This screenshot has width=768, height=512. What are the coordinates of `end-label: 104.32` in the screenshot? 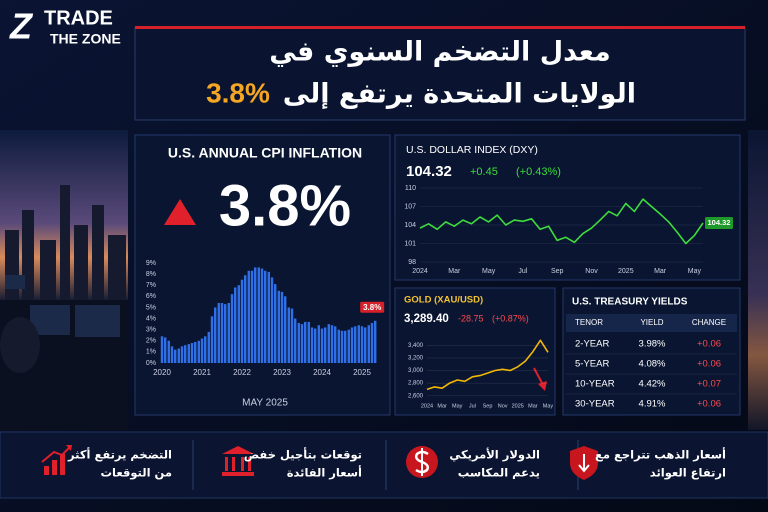 It's located at (719, 222).